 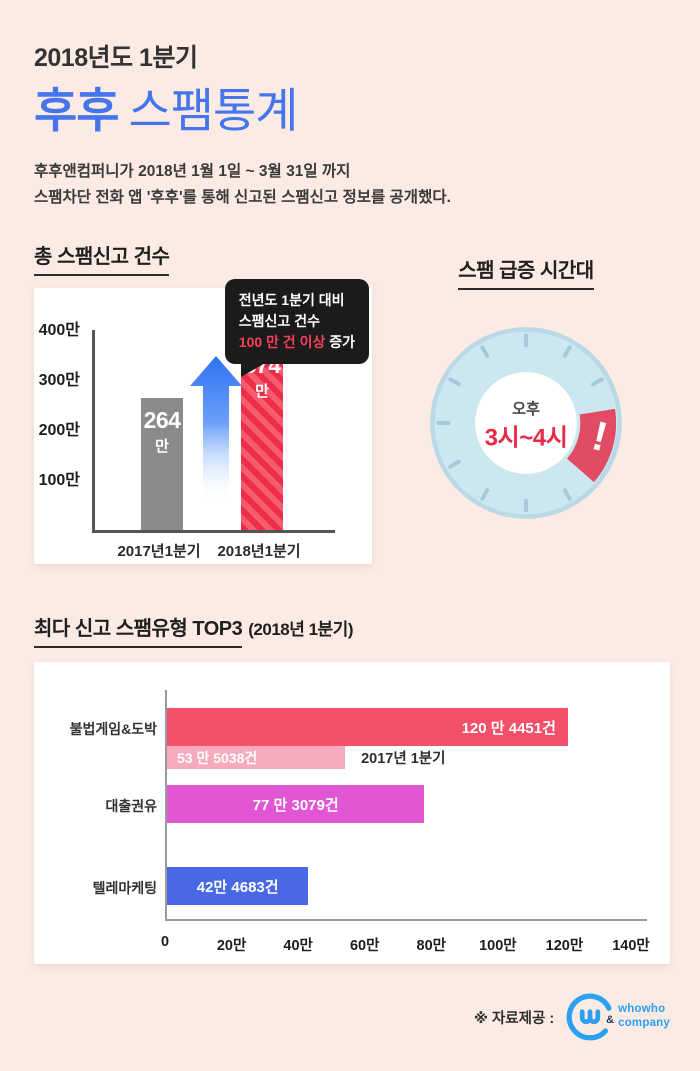 What do you see at coordinates (340, 342) in the screenshot?
I see `callout-suffix: 증가` at bounding box center [340, 342].